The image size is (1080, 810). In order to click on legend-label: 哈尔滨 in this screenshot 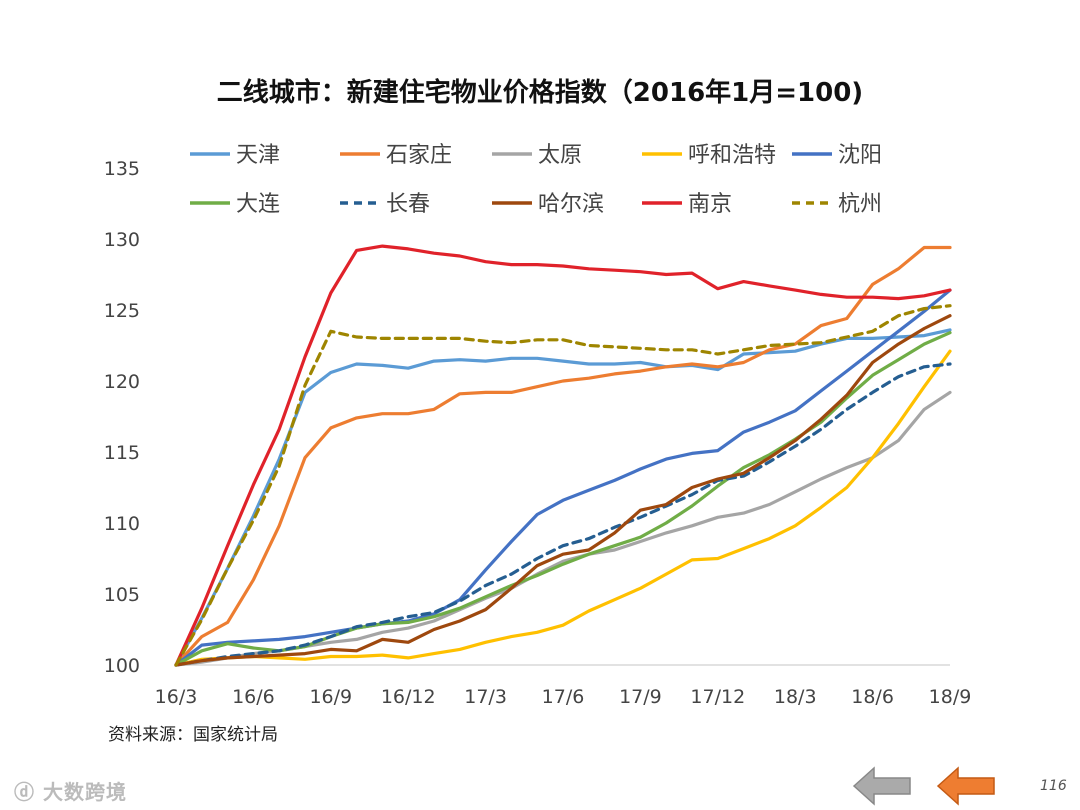, I will do `click(571, 204)`.